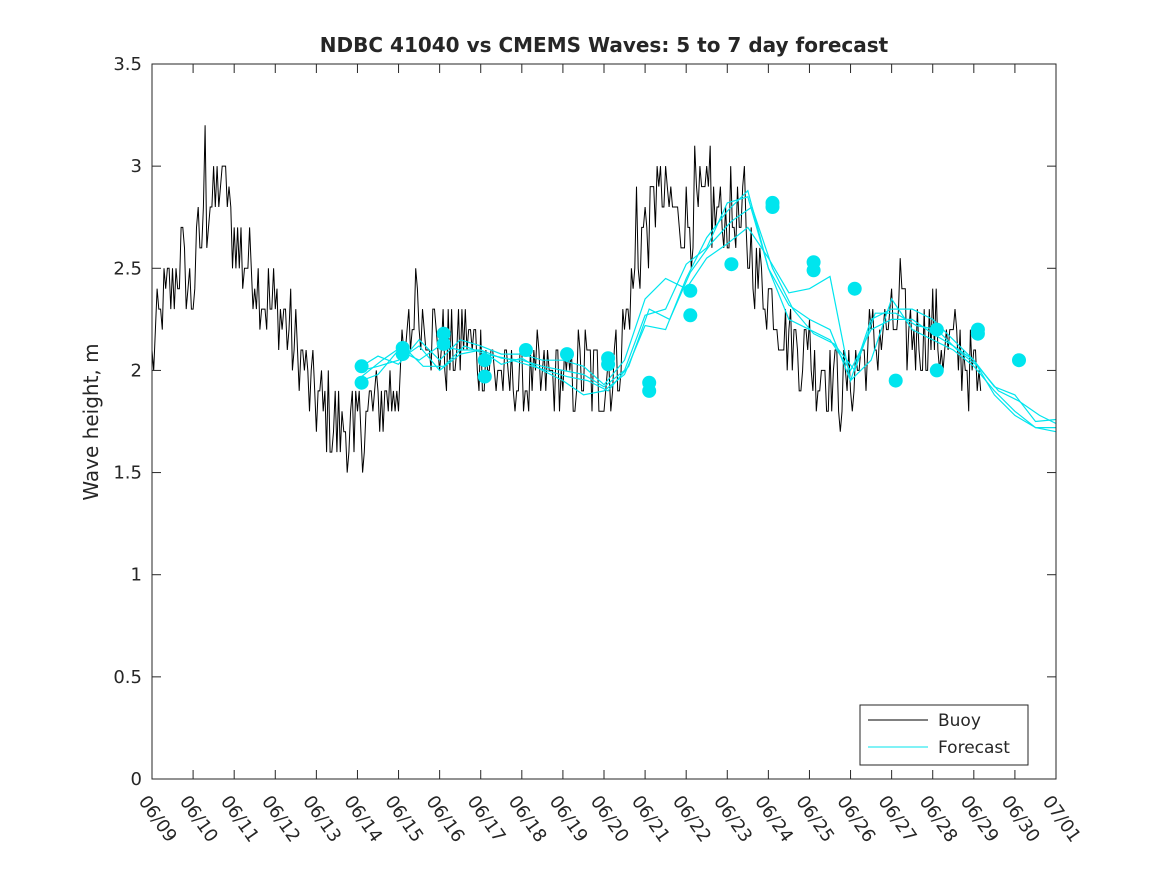 This screenshot has height=875, width=1167. Describe the element at coordinates (974, 748) in the screenshot. I see `legend-label-forecast: Forecast` at that location.